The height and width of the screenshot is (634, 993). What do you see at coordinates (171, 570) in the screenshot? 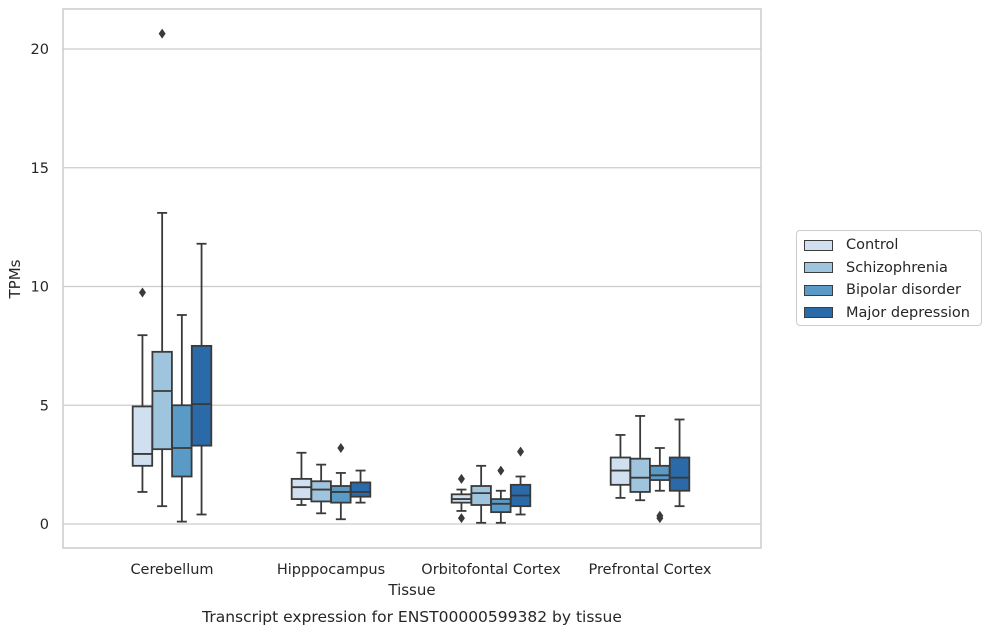
I see `x-tick-label: Cerebellum` at bounding box center [171, 570].